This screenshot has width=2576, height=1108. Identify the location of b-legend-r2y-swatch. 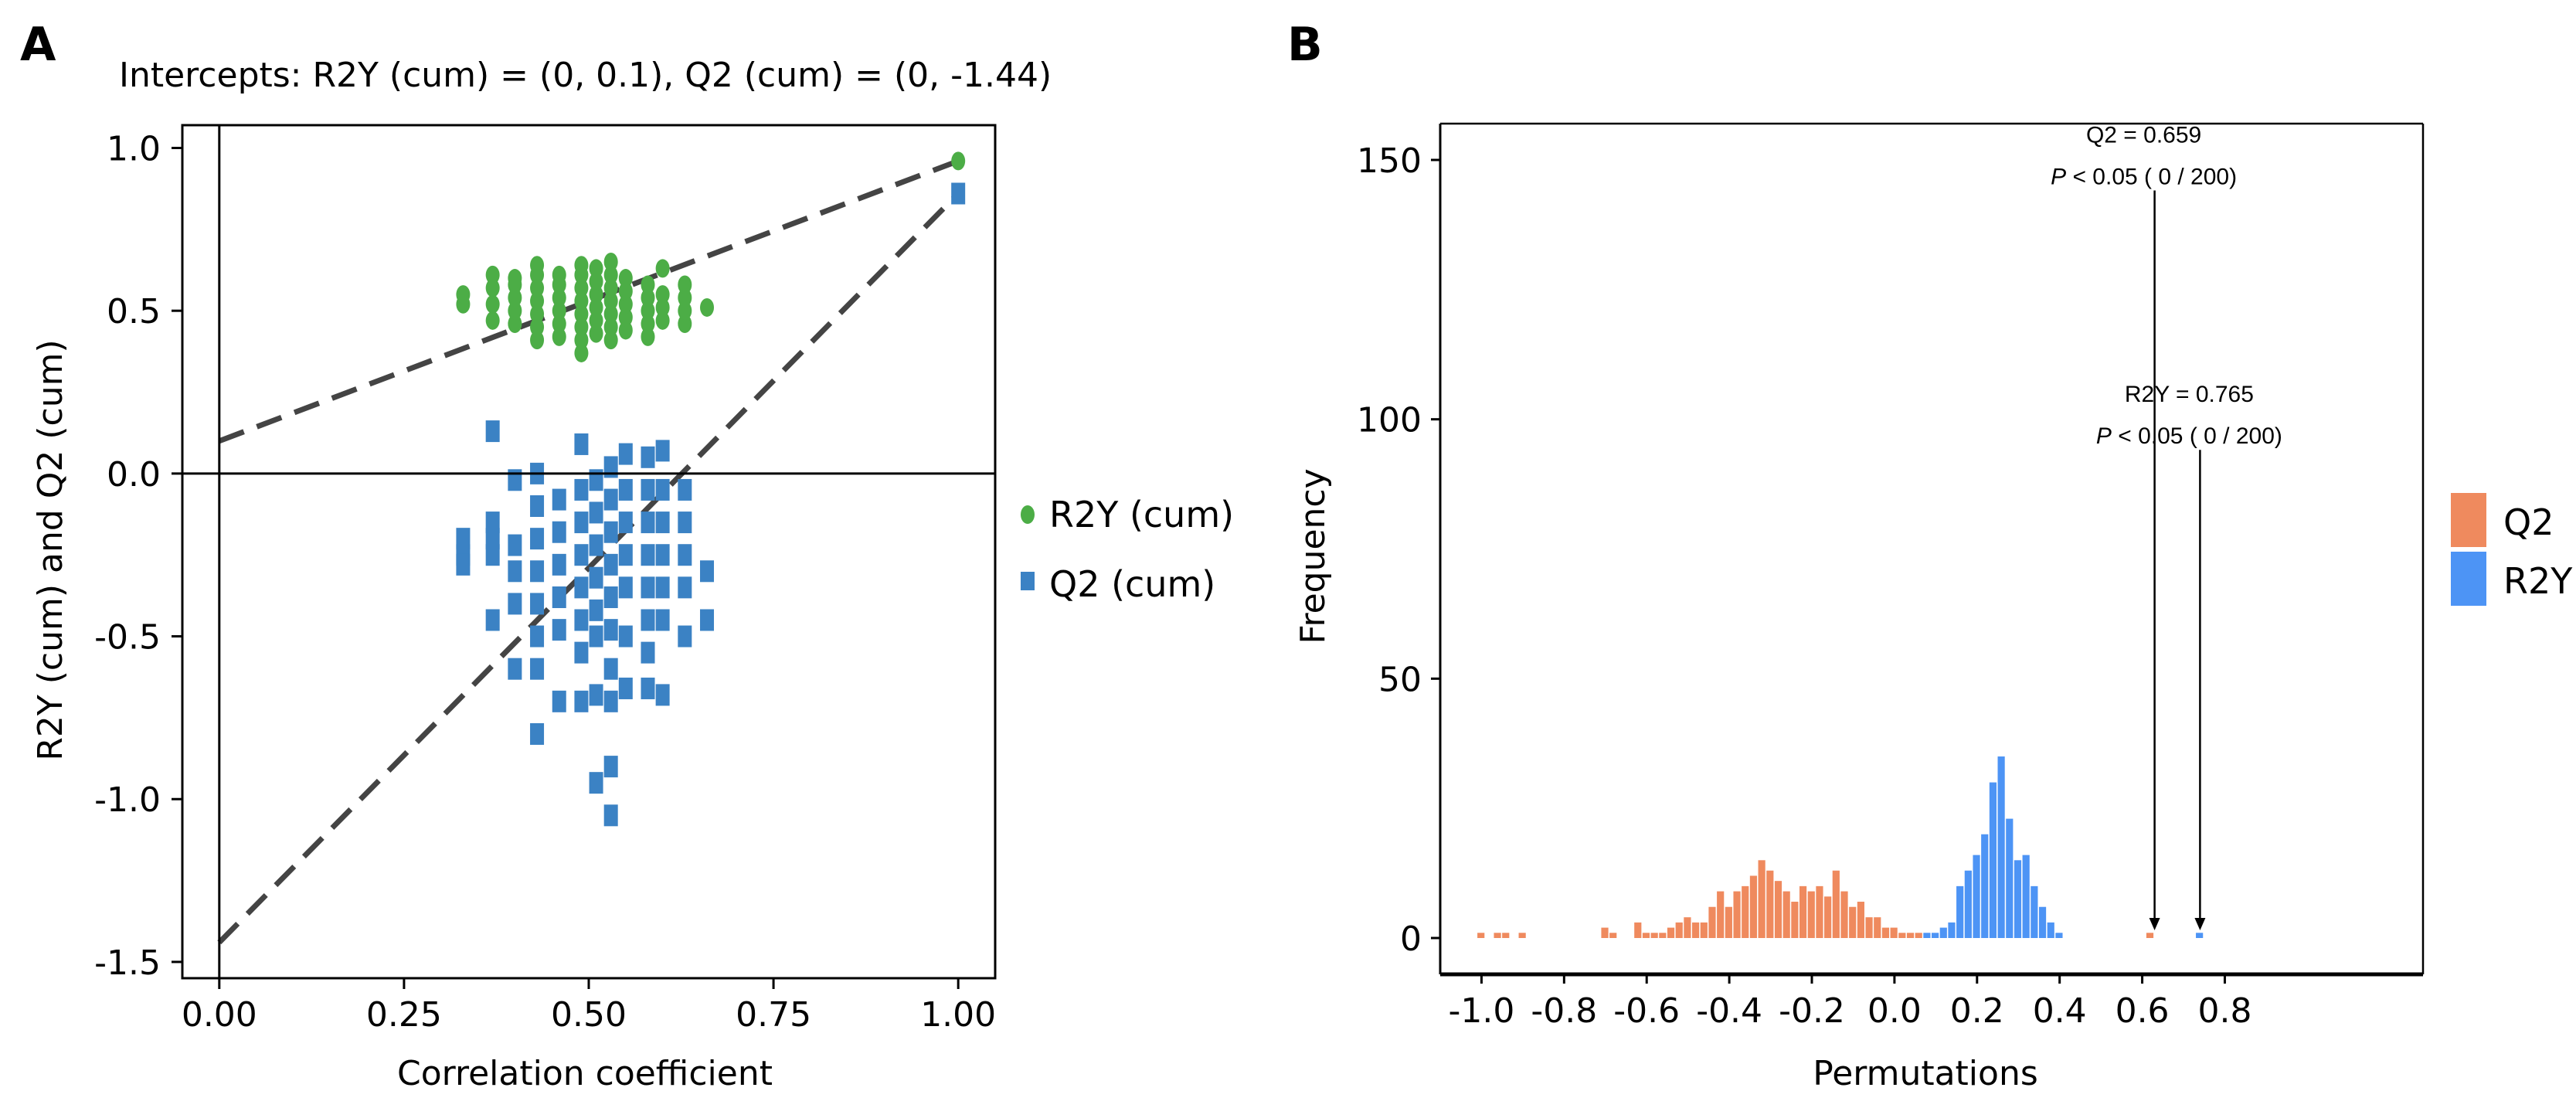
(2468, 579).